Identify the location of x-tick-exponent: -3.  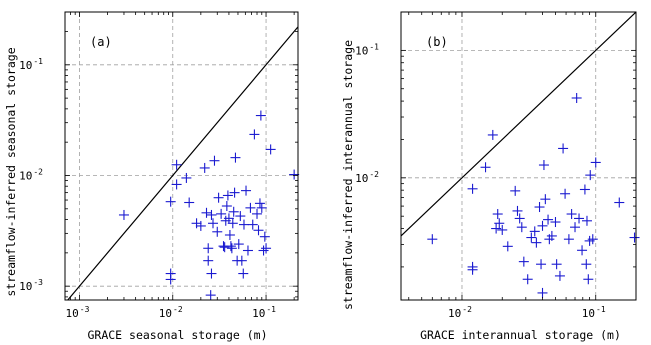
(85, 309).